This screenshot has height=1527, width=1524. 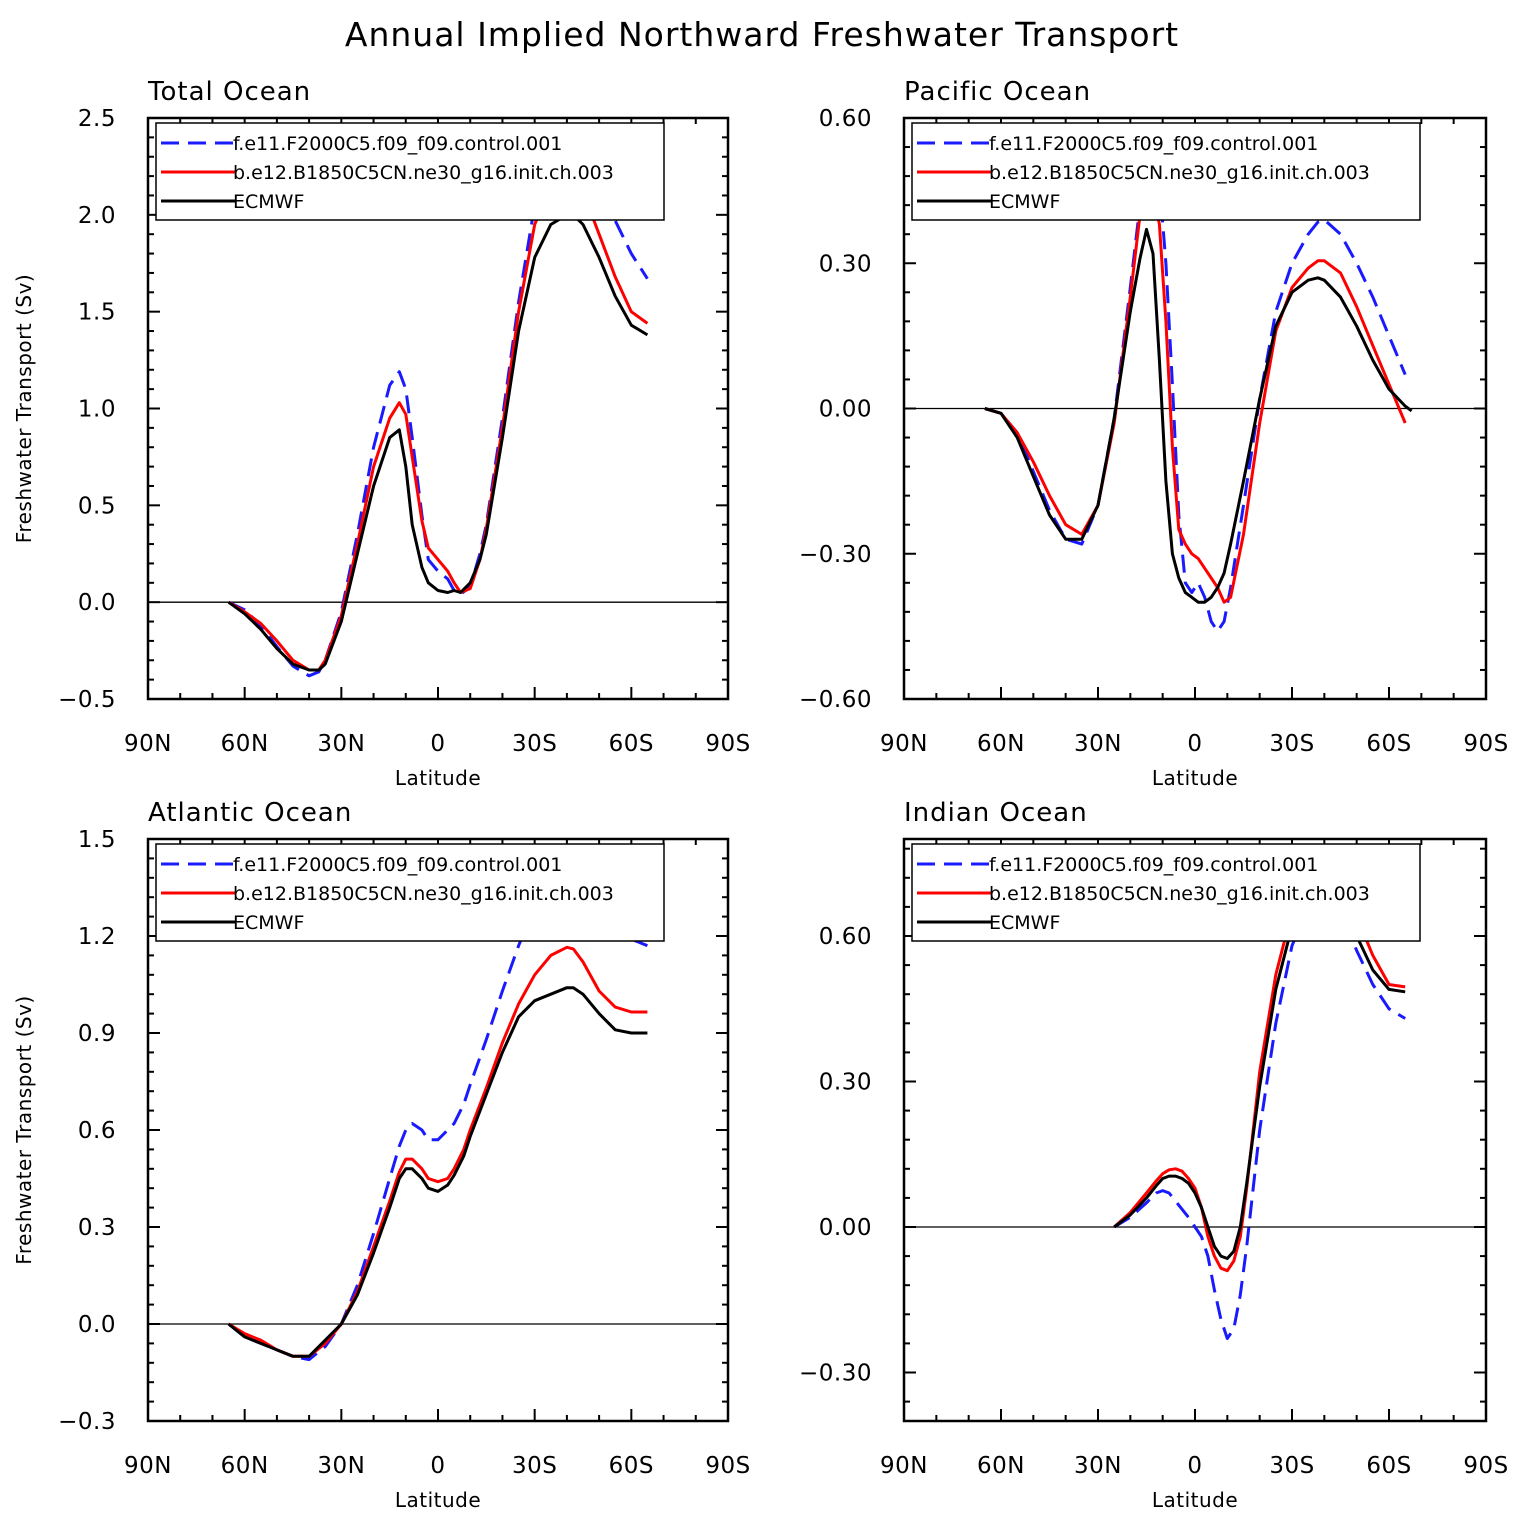 What do you see at coordinates (997, 92) in the screenshot?
I see `panel-title: Pacific Ocean` at bounding box center [997, 92].